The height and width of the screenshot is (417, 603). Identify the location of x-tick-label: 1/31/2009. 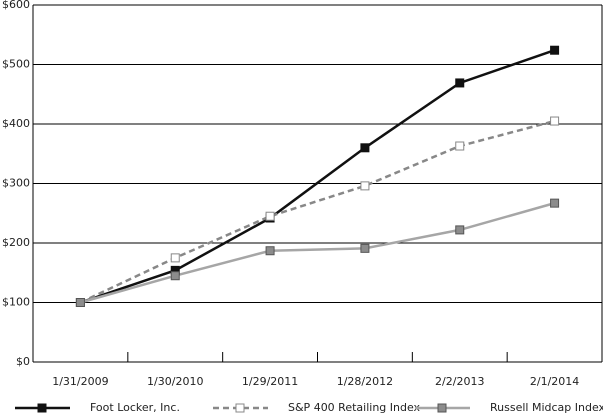
(80, 381).